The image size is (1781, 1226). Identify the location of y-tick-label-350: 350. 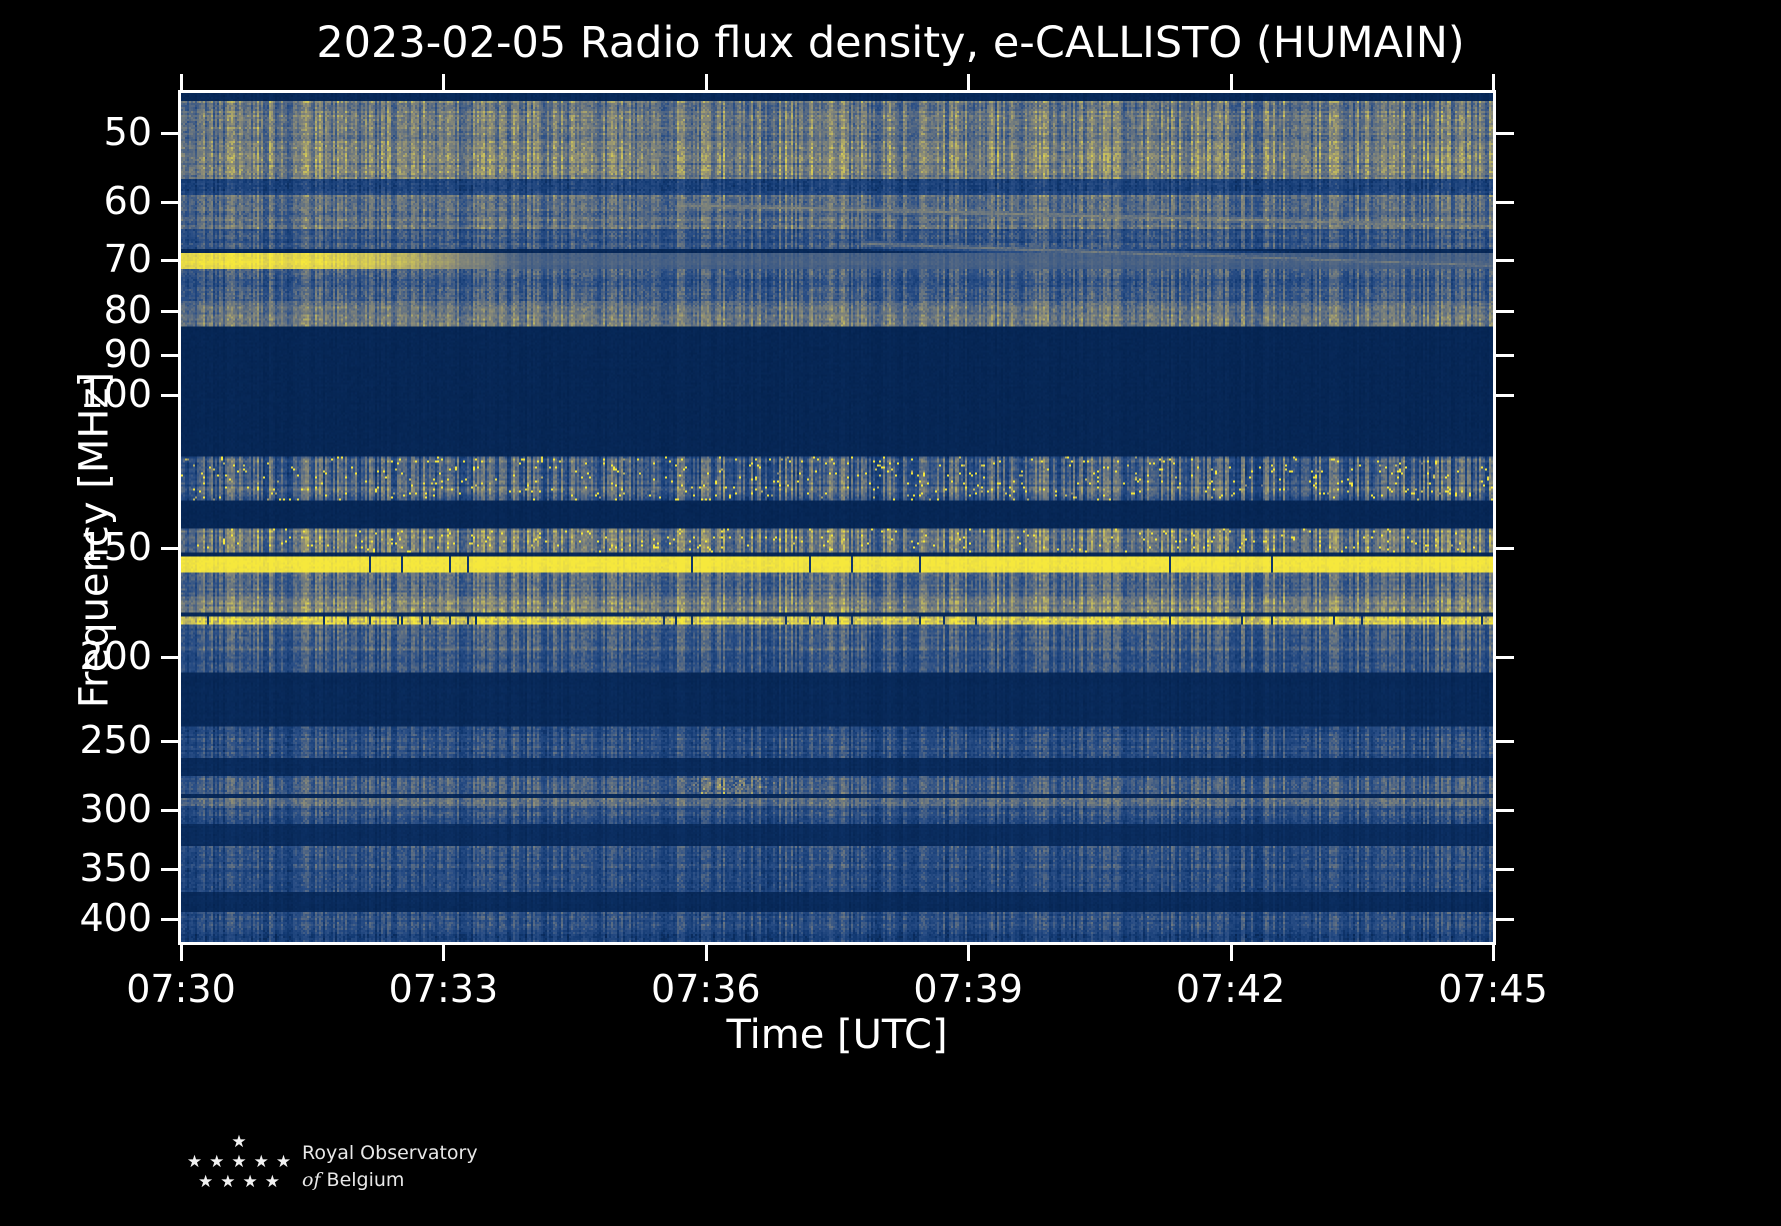
(115, 867).